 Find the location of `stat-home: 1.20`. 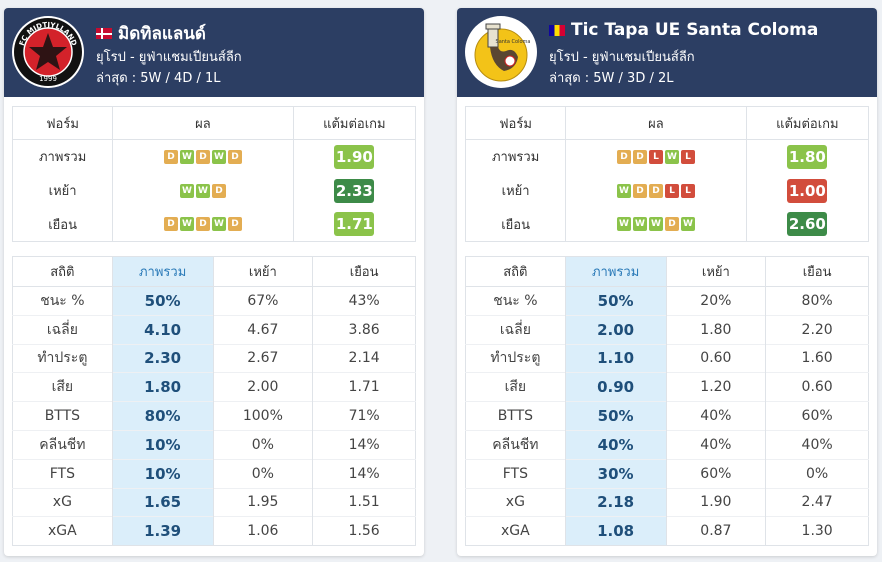

stat-home: 1.20 is located at coordinates (716, 387).